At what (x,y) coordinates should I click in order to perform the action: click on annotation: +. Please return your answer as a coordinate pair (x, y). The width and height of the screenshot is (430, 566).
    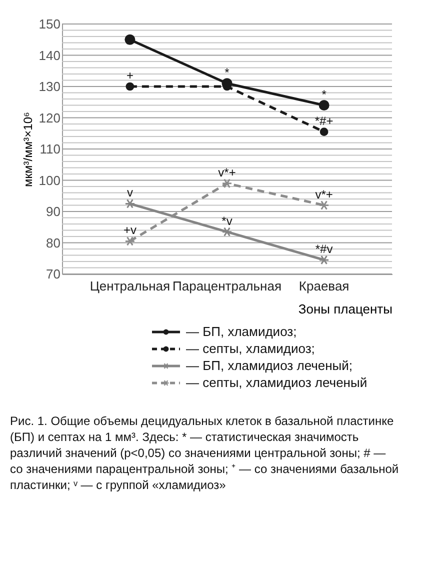
    Looking at the image, I should click on (130, 75).